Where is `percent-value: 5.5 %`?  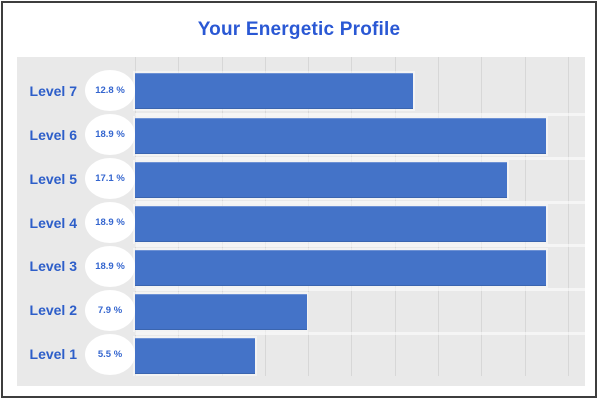 percent-value: 5.5 % is located at coordinates (110, 354).